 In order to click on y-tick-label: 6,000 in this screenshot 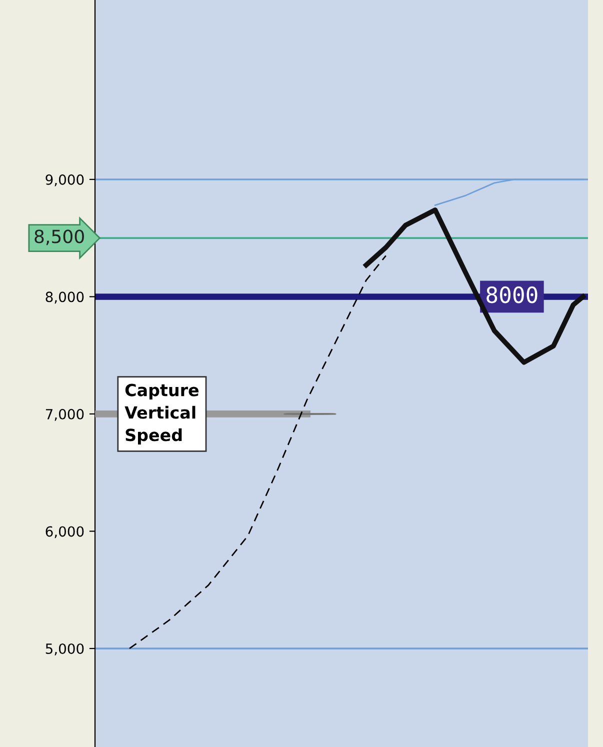, I will do `click(65, 532)`.